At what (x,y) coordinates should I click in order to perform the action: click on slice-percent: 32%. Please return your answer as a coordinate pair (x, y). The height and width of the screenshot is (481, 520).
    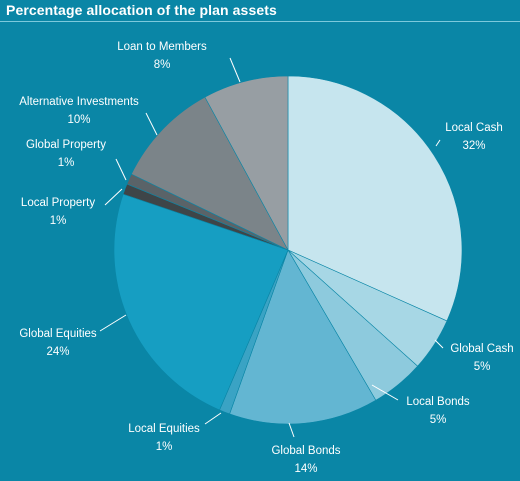
    Looking at the image, I should click on (473, 146).